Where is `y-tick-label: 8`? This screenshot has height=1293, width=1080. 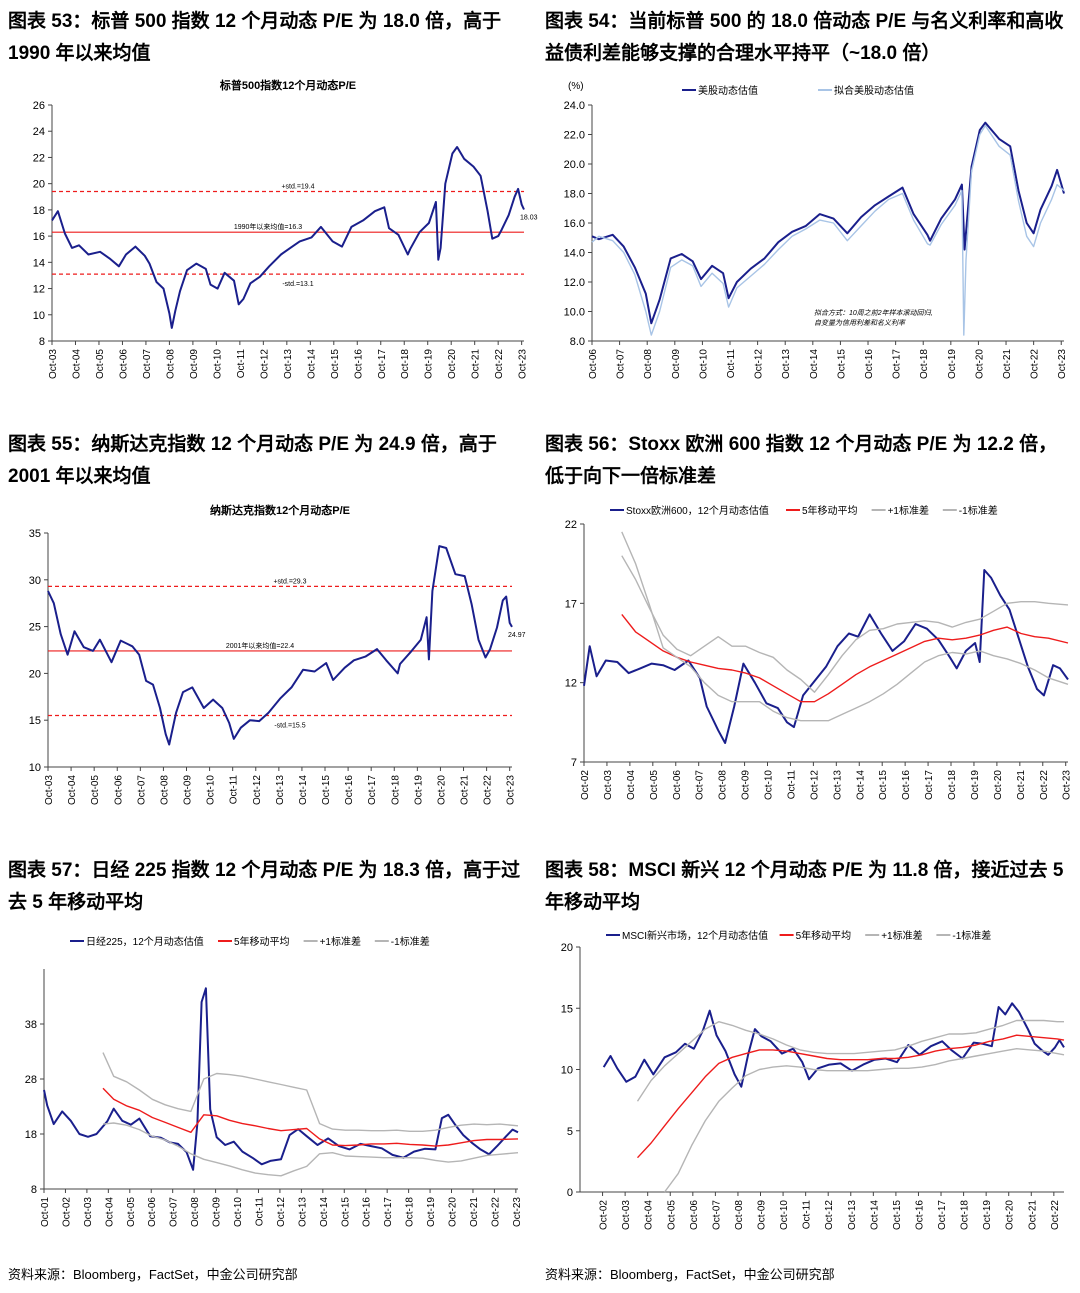 y-tick-label: 8 is located at coordinates (42, 342).